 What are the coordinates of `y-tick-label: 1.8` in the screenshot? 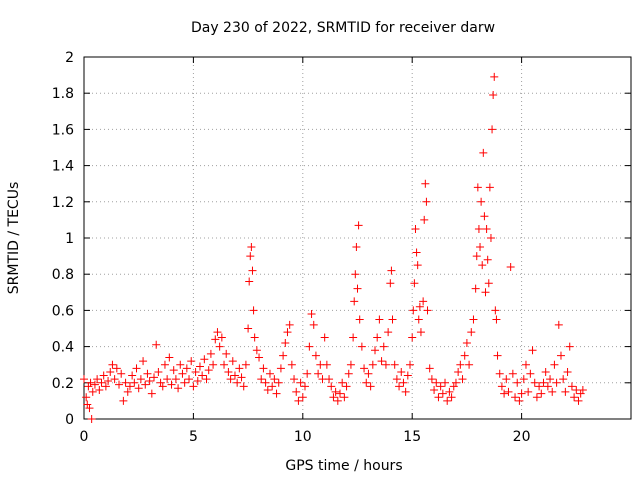 It's located at (63, 94).